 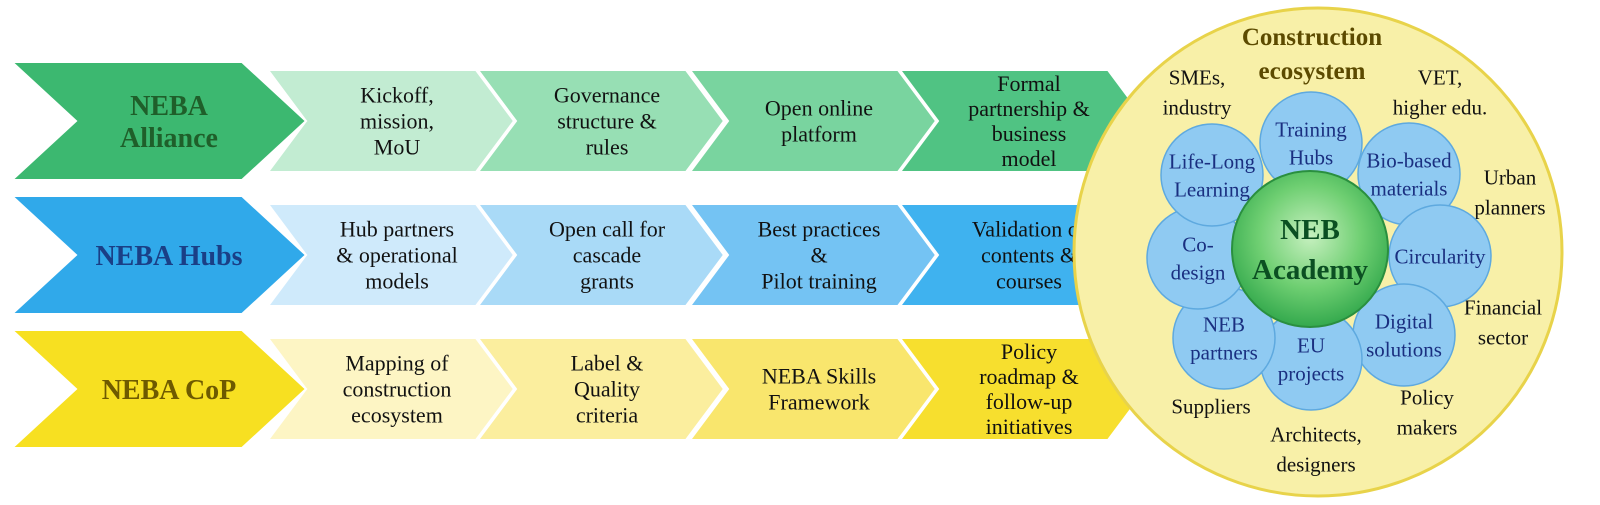 I want to click on step-alliance-3: Open online platform, so click(x=813, y=121).